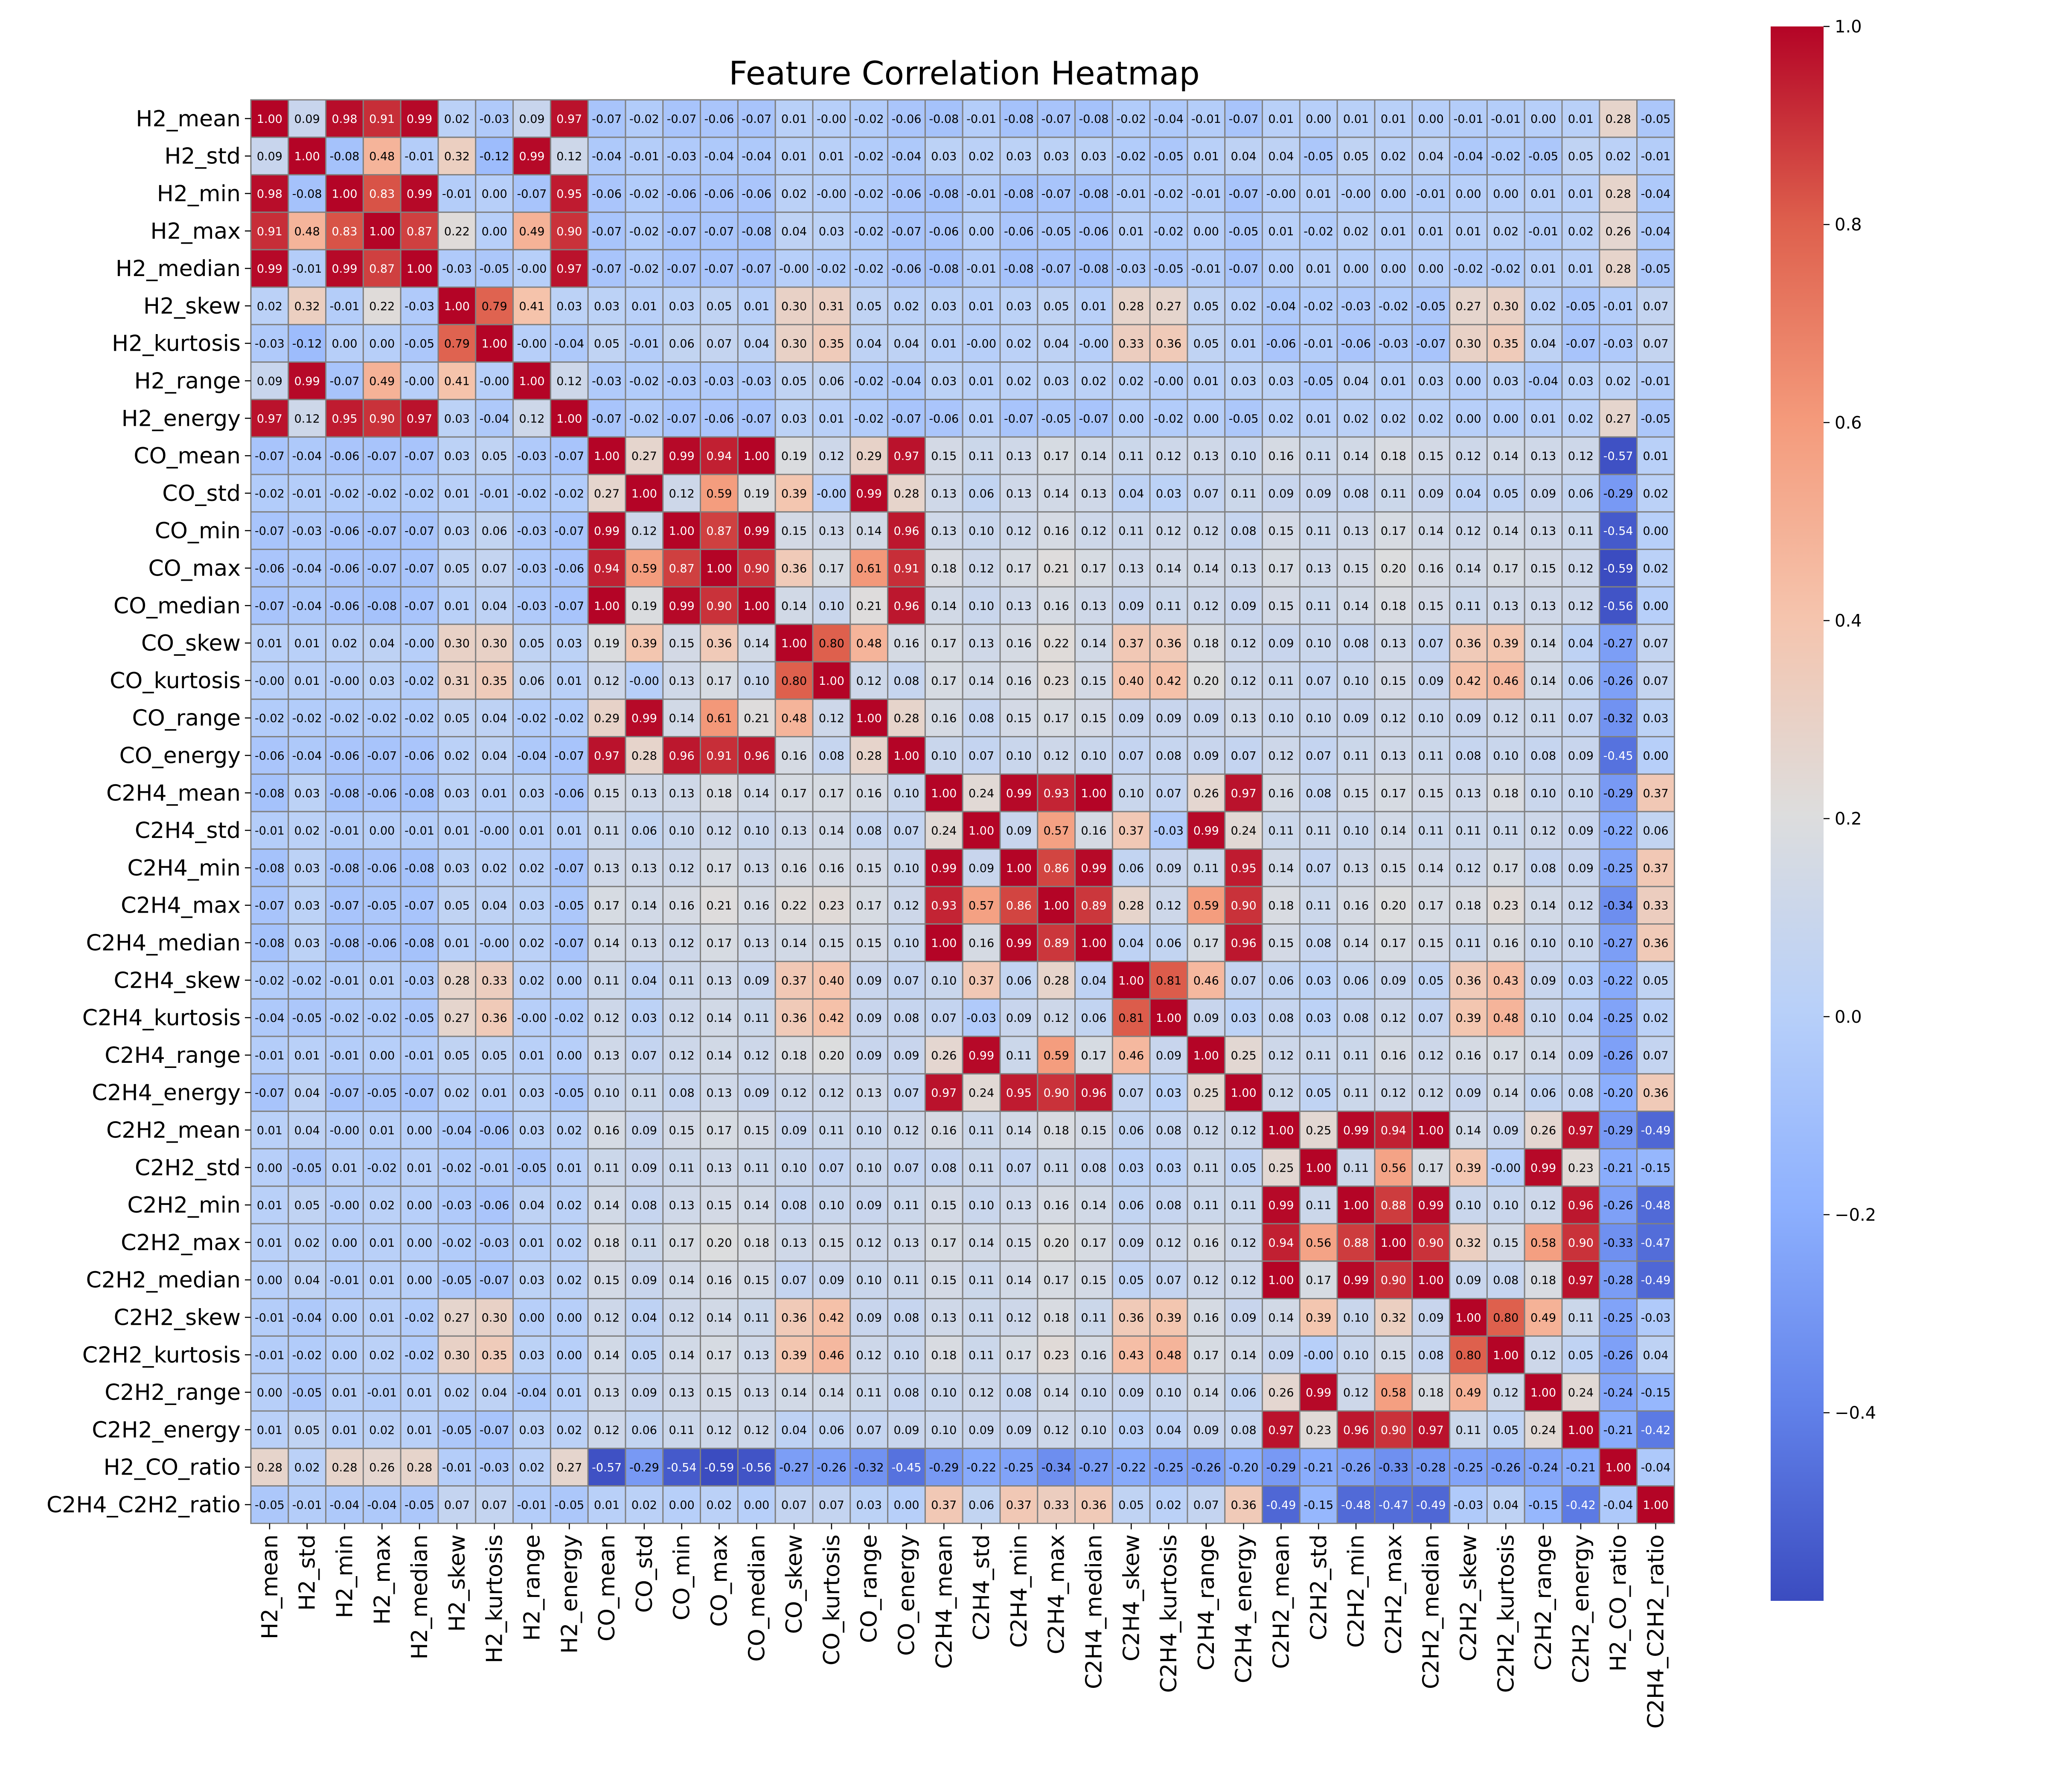 This screenshot has height=1792, width=2048. Describe the element at coordinates (1581, 1130) in the screenshot. I see `cell-value-label: 0.97` at that location.